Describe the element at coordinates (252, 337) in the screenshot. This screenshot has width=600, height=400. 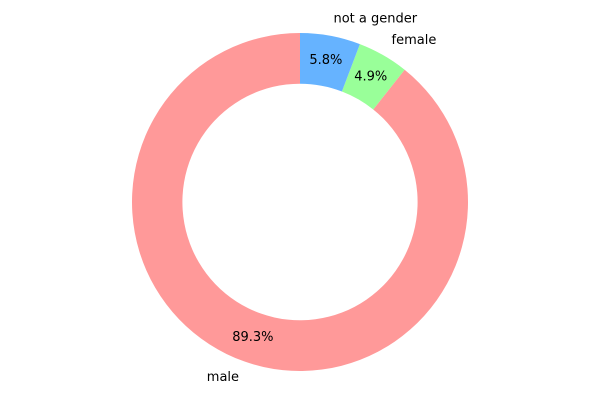
I see `value-label-male: 89.3%` at that location.